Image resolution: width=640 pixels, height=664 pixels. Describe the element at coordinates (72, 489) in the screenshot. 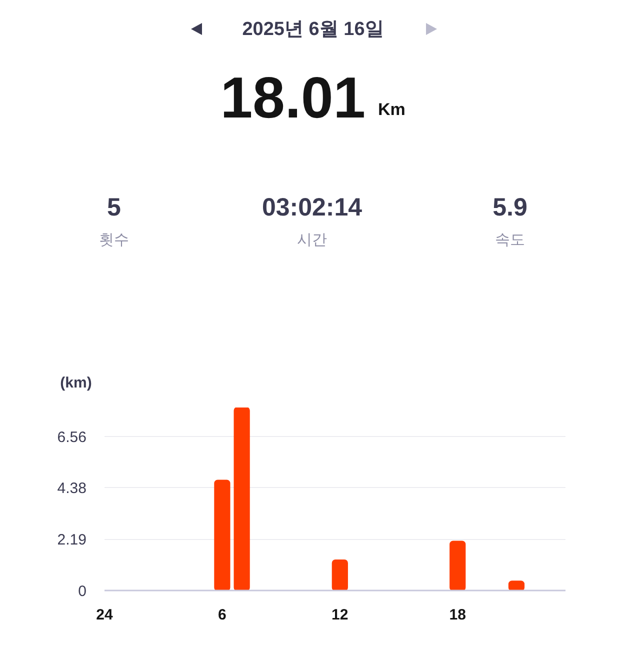

I see `y-tick-label: 4.38` at that location.